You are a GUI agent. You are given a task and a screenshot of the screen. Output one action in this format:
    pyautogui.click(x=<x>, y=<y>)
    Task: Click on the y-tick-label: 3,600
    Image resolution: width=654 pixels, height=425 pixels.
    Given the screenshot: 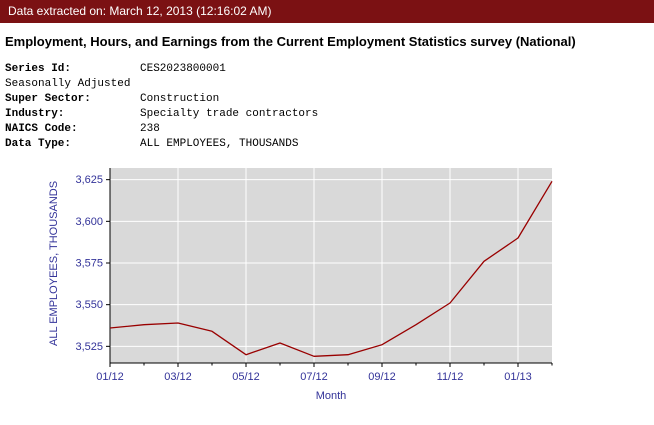 What is the action you would take?
    pyautogui.click(x=89, y=222)
    